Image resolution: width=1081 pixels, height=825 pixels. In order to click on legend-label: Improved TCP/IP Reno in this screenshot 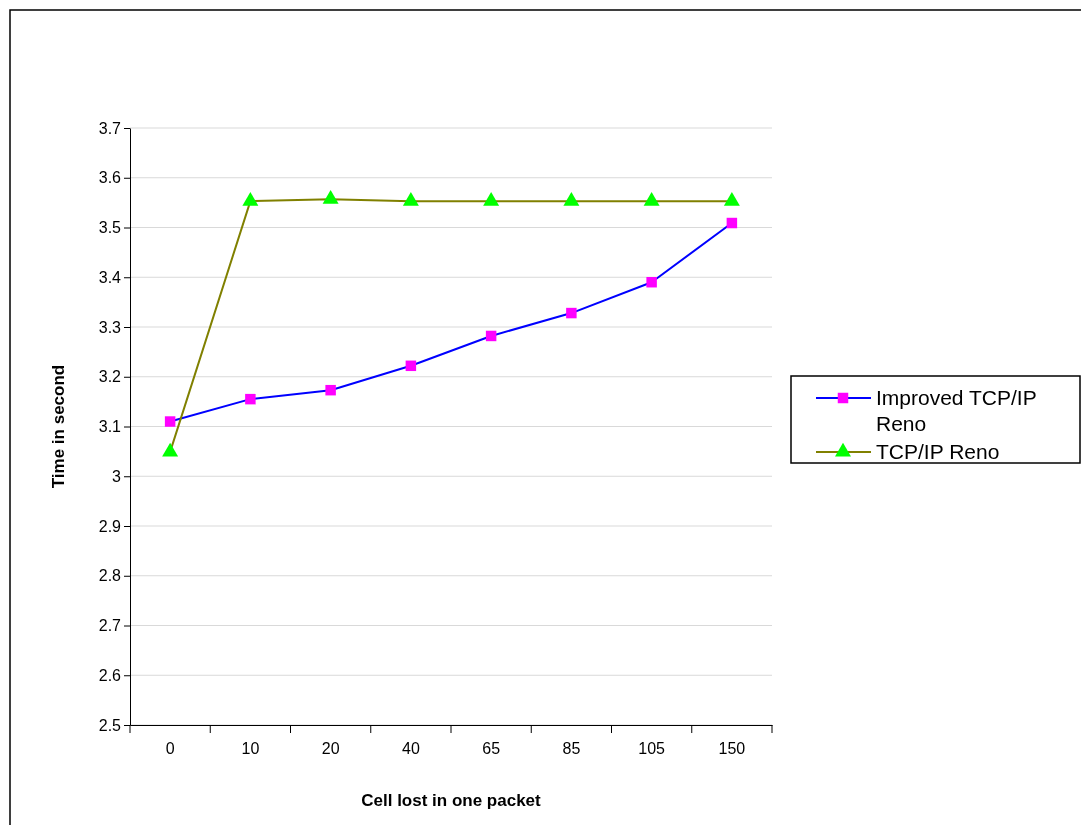, I will do `click(956, 410)`.